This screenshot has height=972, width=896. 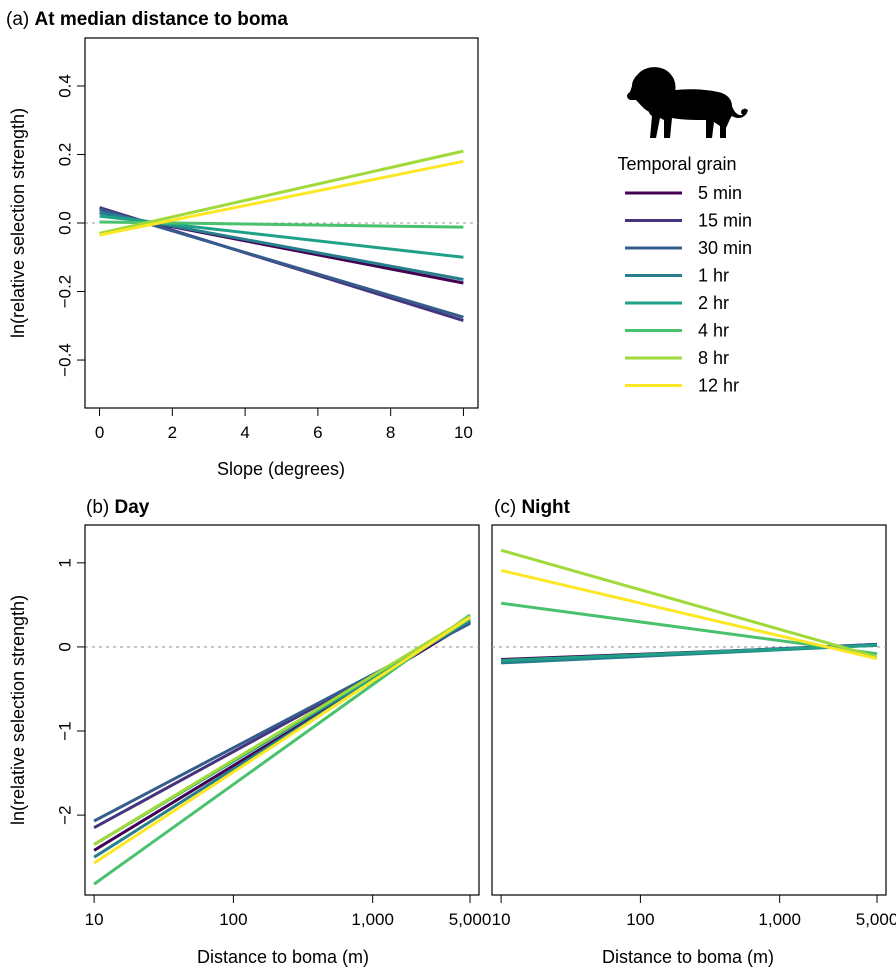 What do you see at coordinates (682, 386) in the screenshot?
I see `legend-item: 12 hr` at bounding box center [682, 386].